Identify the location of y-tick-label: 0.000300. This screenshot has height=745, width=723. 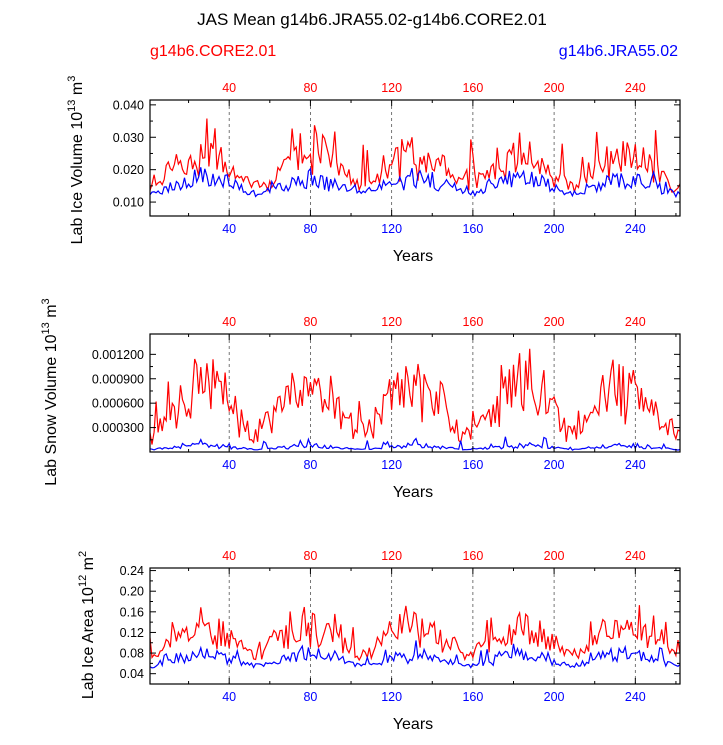
(118, 428).